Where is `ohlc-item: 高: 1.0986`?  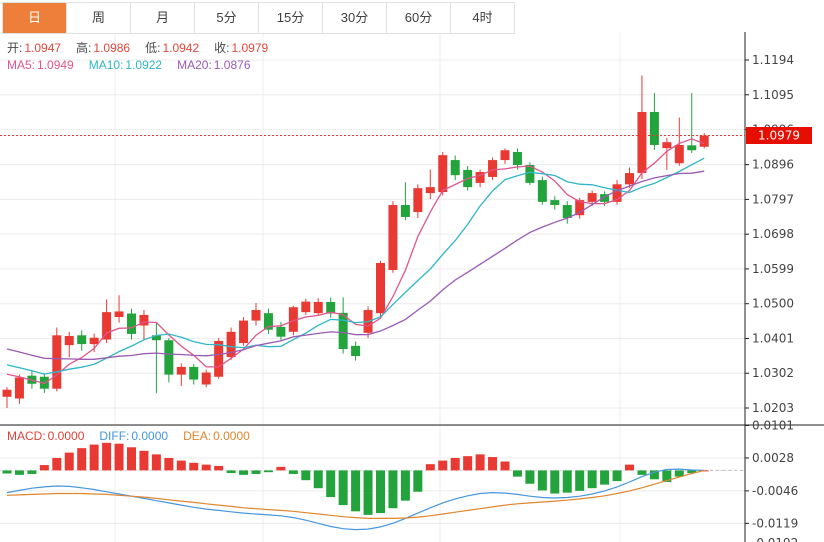 ohlc-item: 高: 1.0986 is located at coordinates (103, 47).